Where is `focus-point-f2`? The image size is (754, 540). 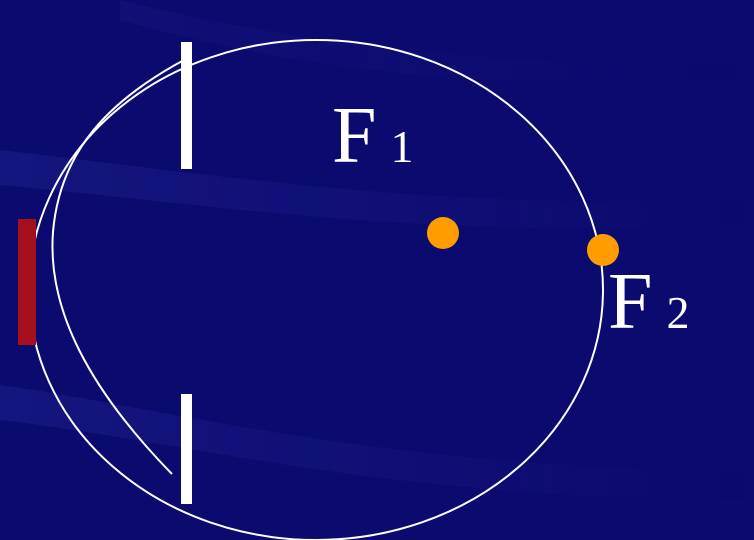
focus-point-f2 is located at coordinates (603, 250).